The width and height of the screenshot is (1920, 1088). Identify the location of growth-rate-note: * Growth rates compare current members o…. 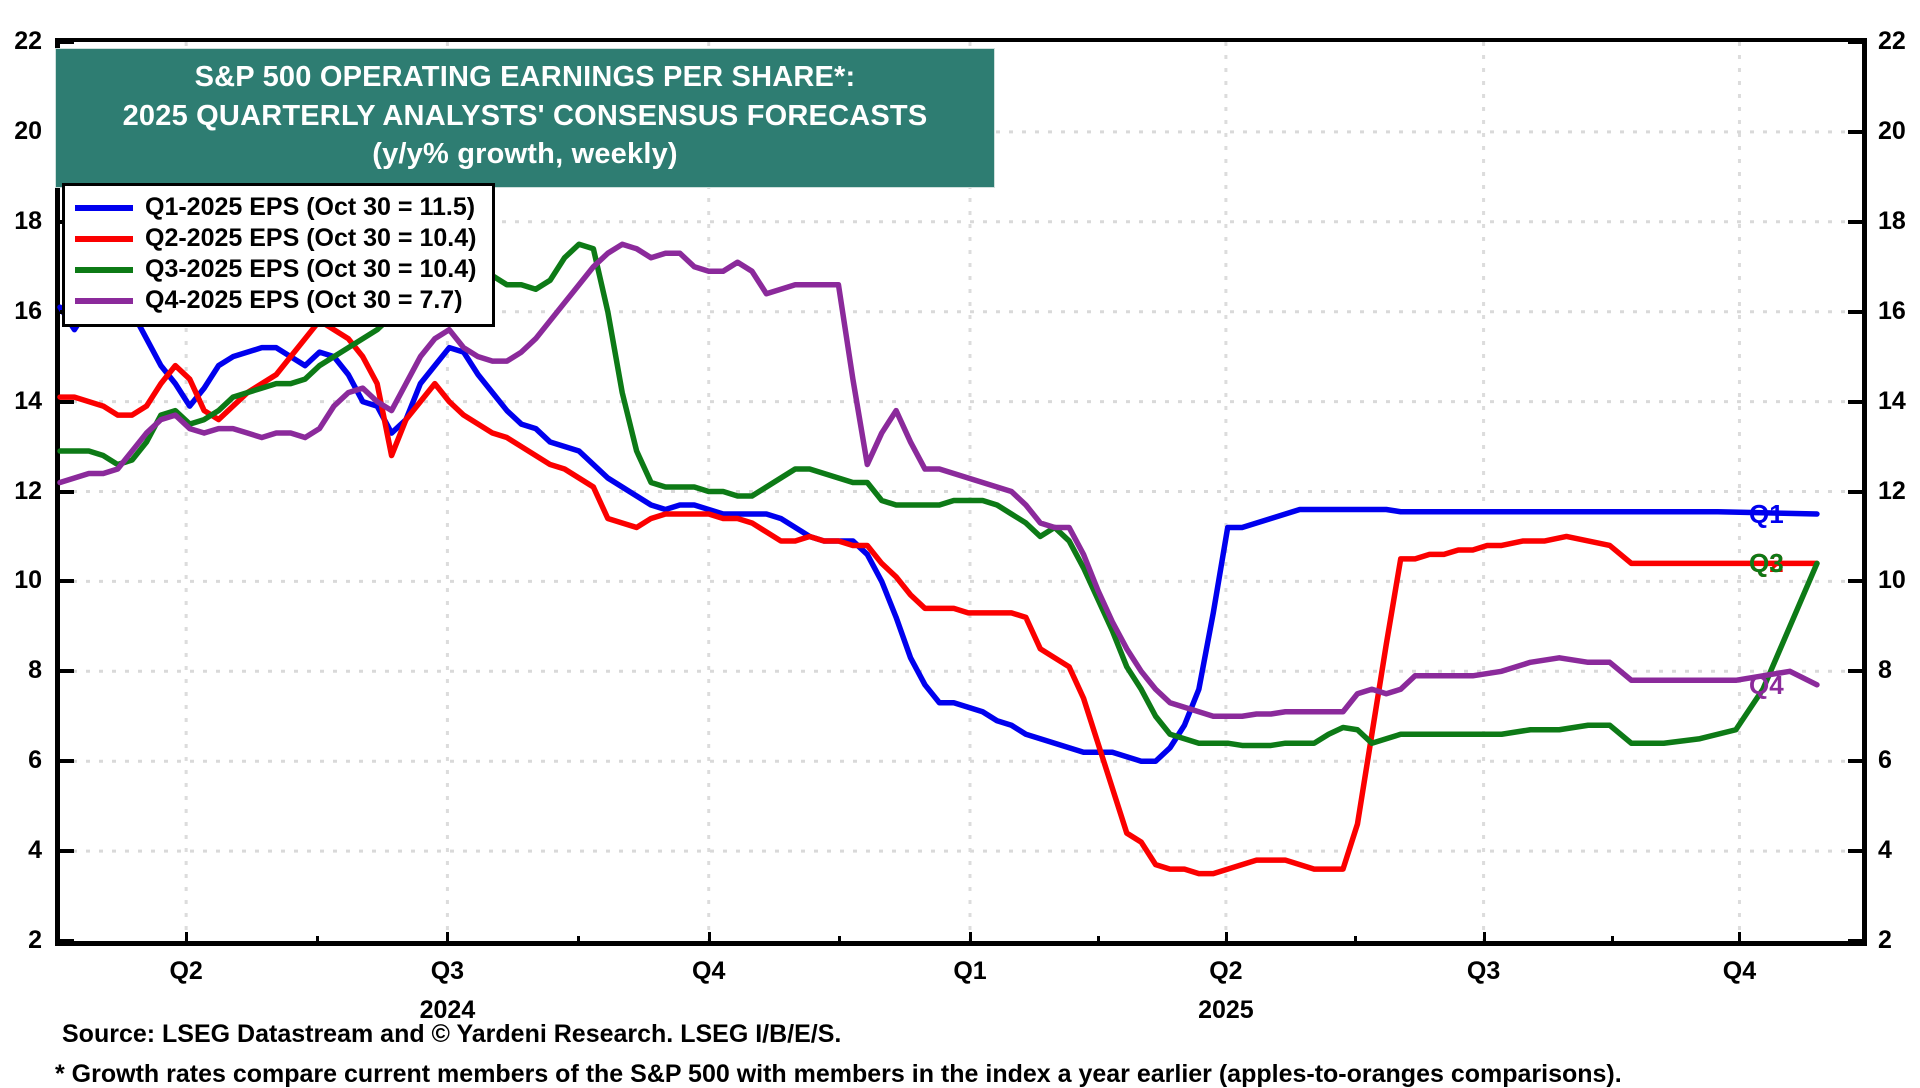
(838, 1074).